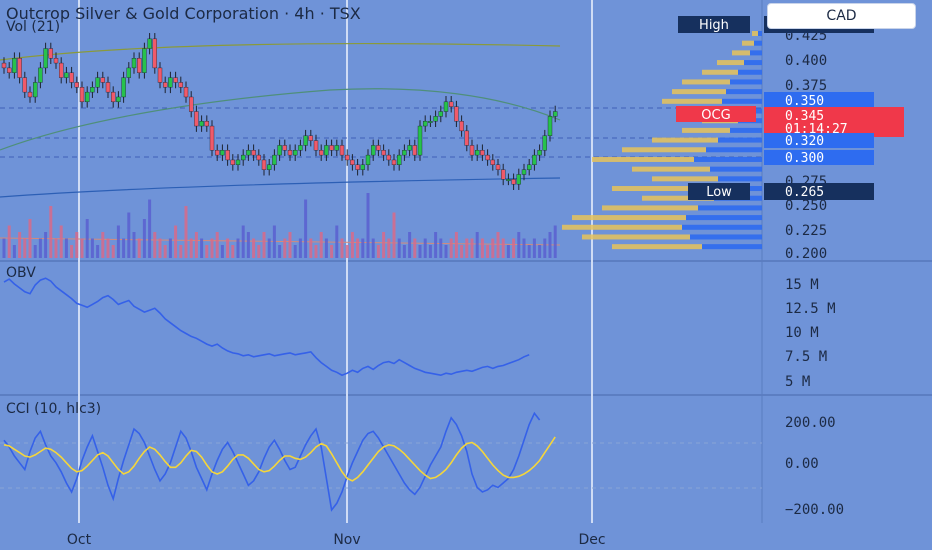  What do you see at coordinates (802, 333) in the screenshot?
I see `obv-tick: 10 M` at bounding box center [802, 333].